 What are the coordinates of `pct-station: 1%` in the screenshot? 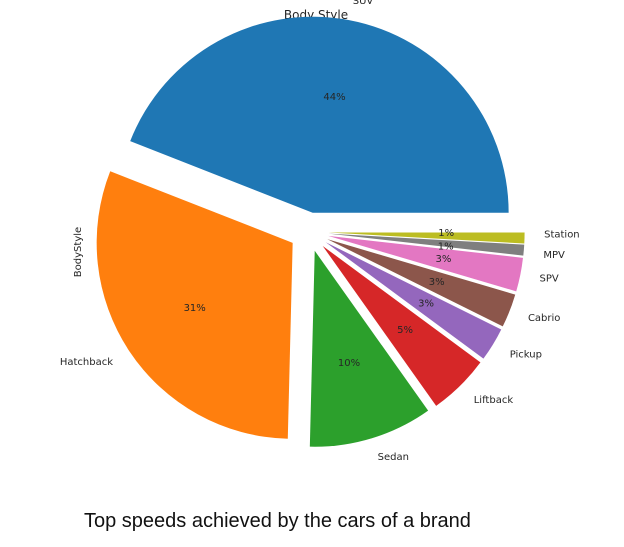 It's located at (446, 233).